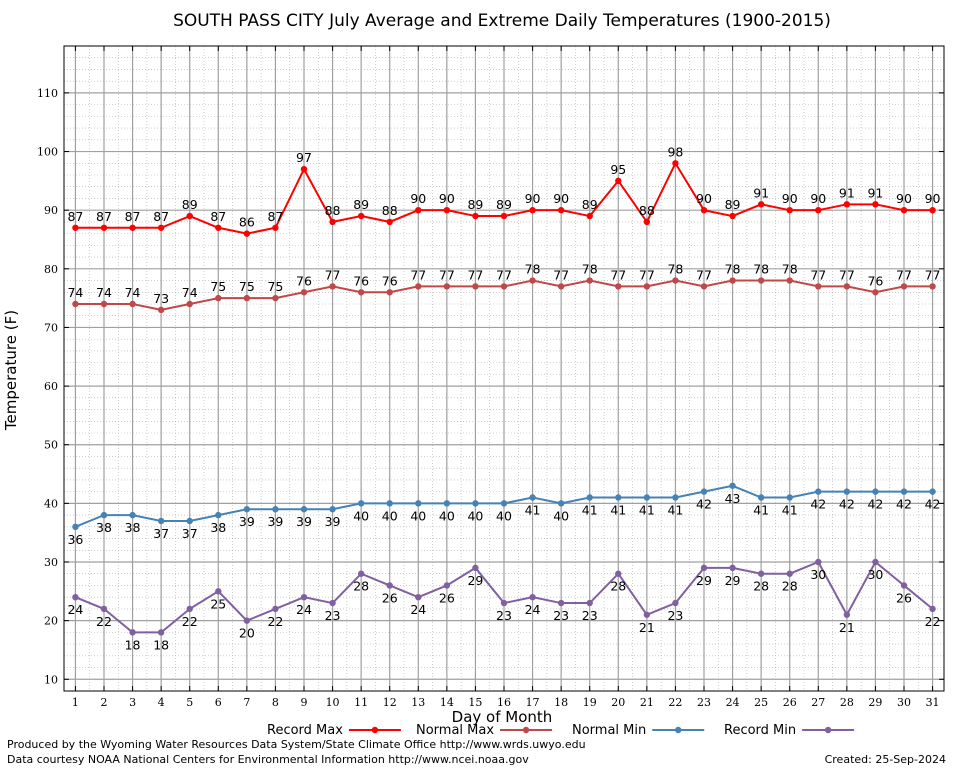 The height and width of the screenshot is (768, 954). Describe the element at coordinates (760, 730) in the screenshot. I see `legend-label-record-min: Record Min` at that location.